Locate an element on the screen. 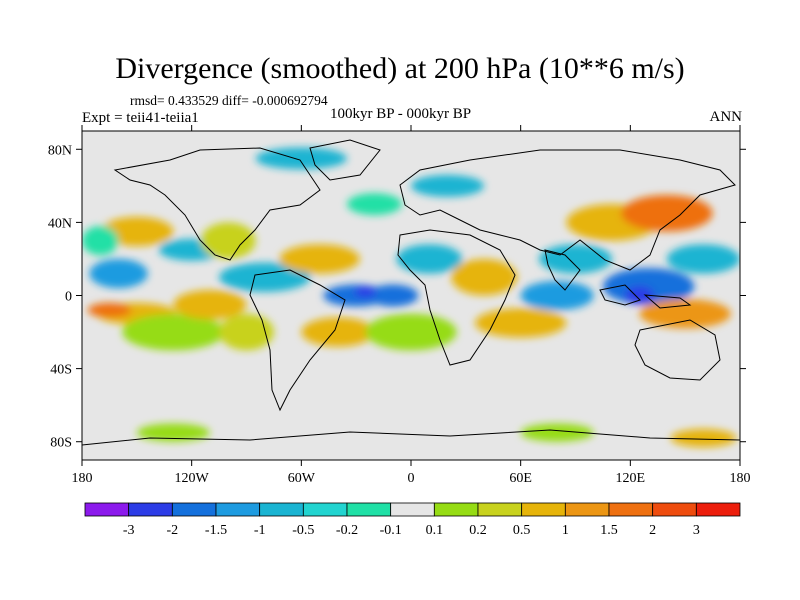 Image resolution: width=800 pixels, height=600 pixels. colorbar-label: 3 is located at coordinates (696, 530).